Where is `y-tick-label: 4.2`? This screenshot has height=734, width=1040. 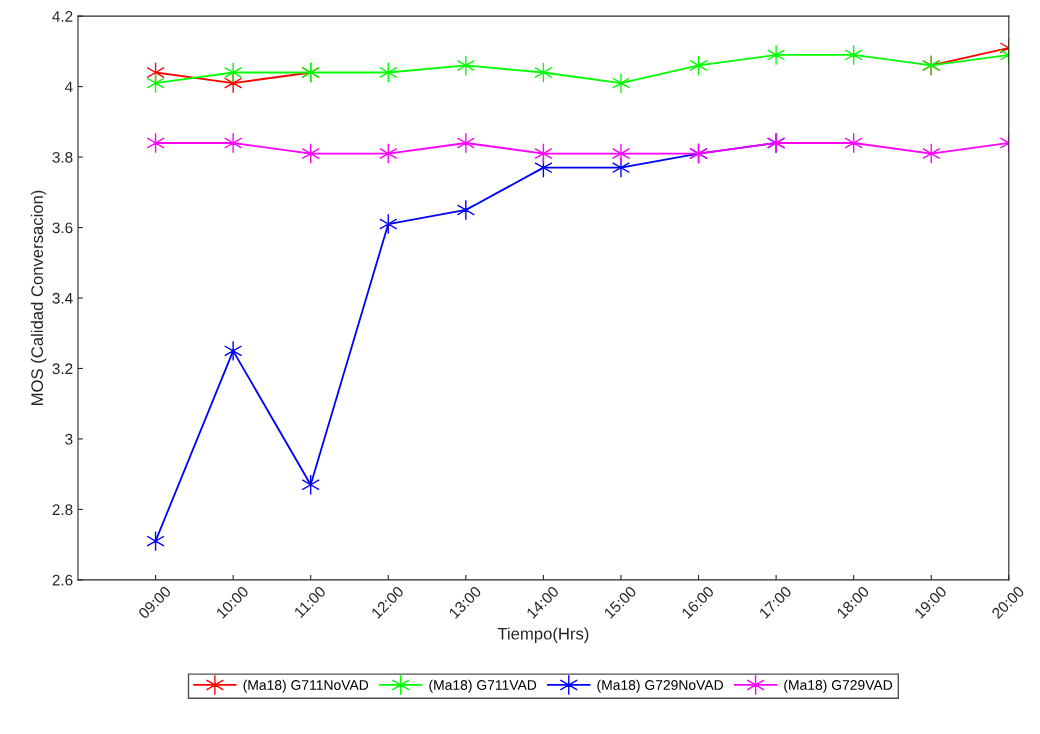 y-tick-label: 4.2 is located at coordinates (62, 16).